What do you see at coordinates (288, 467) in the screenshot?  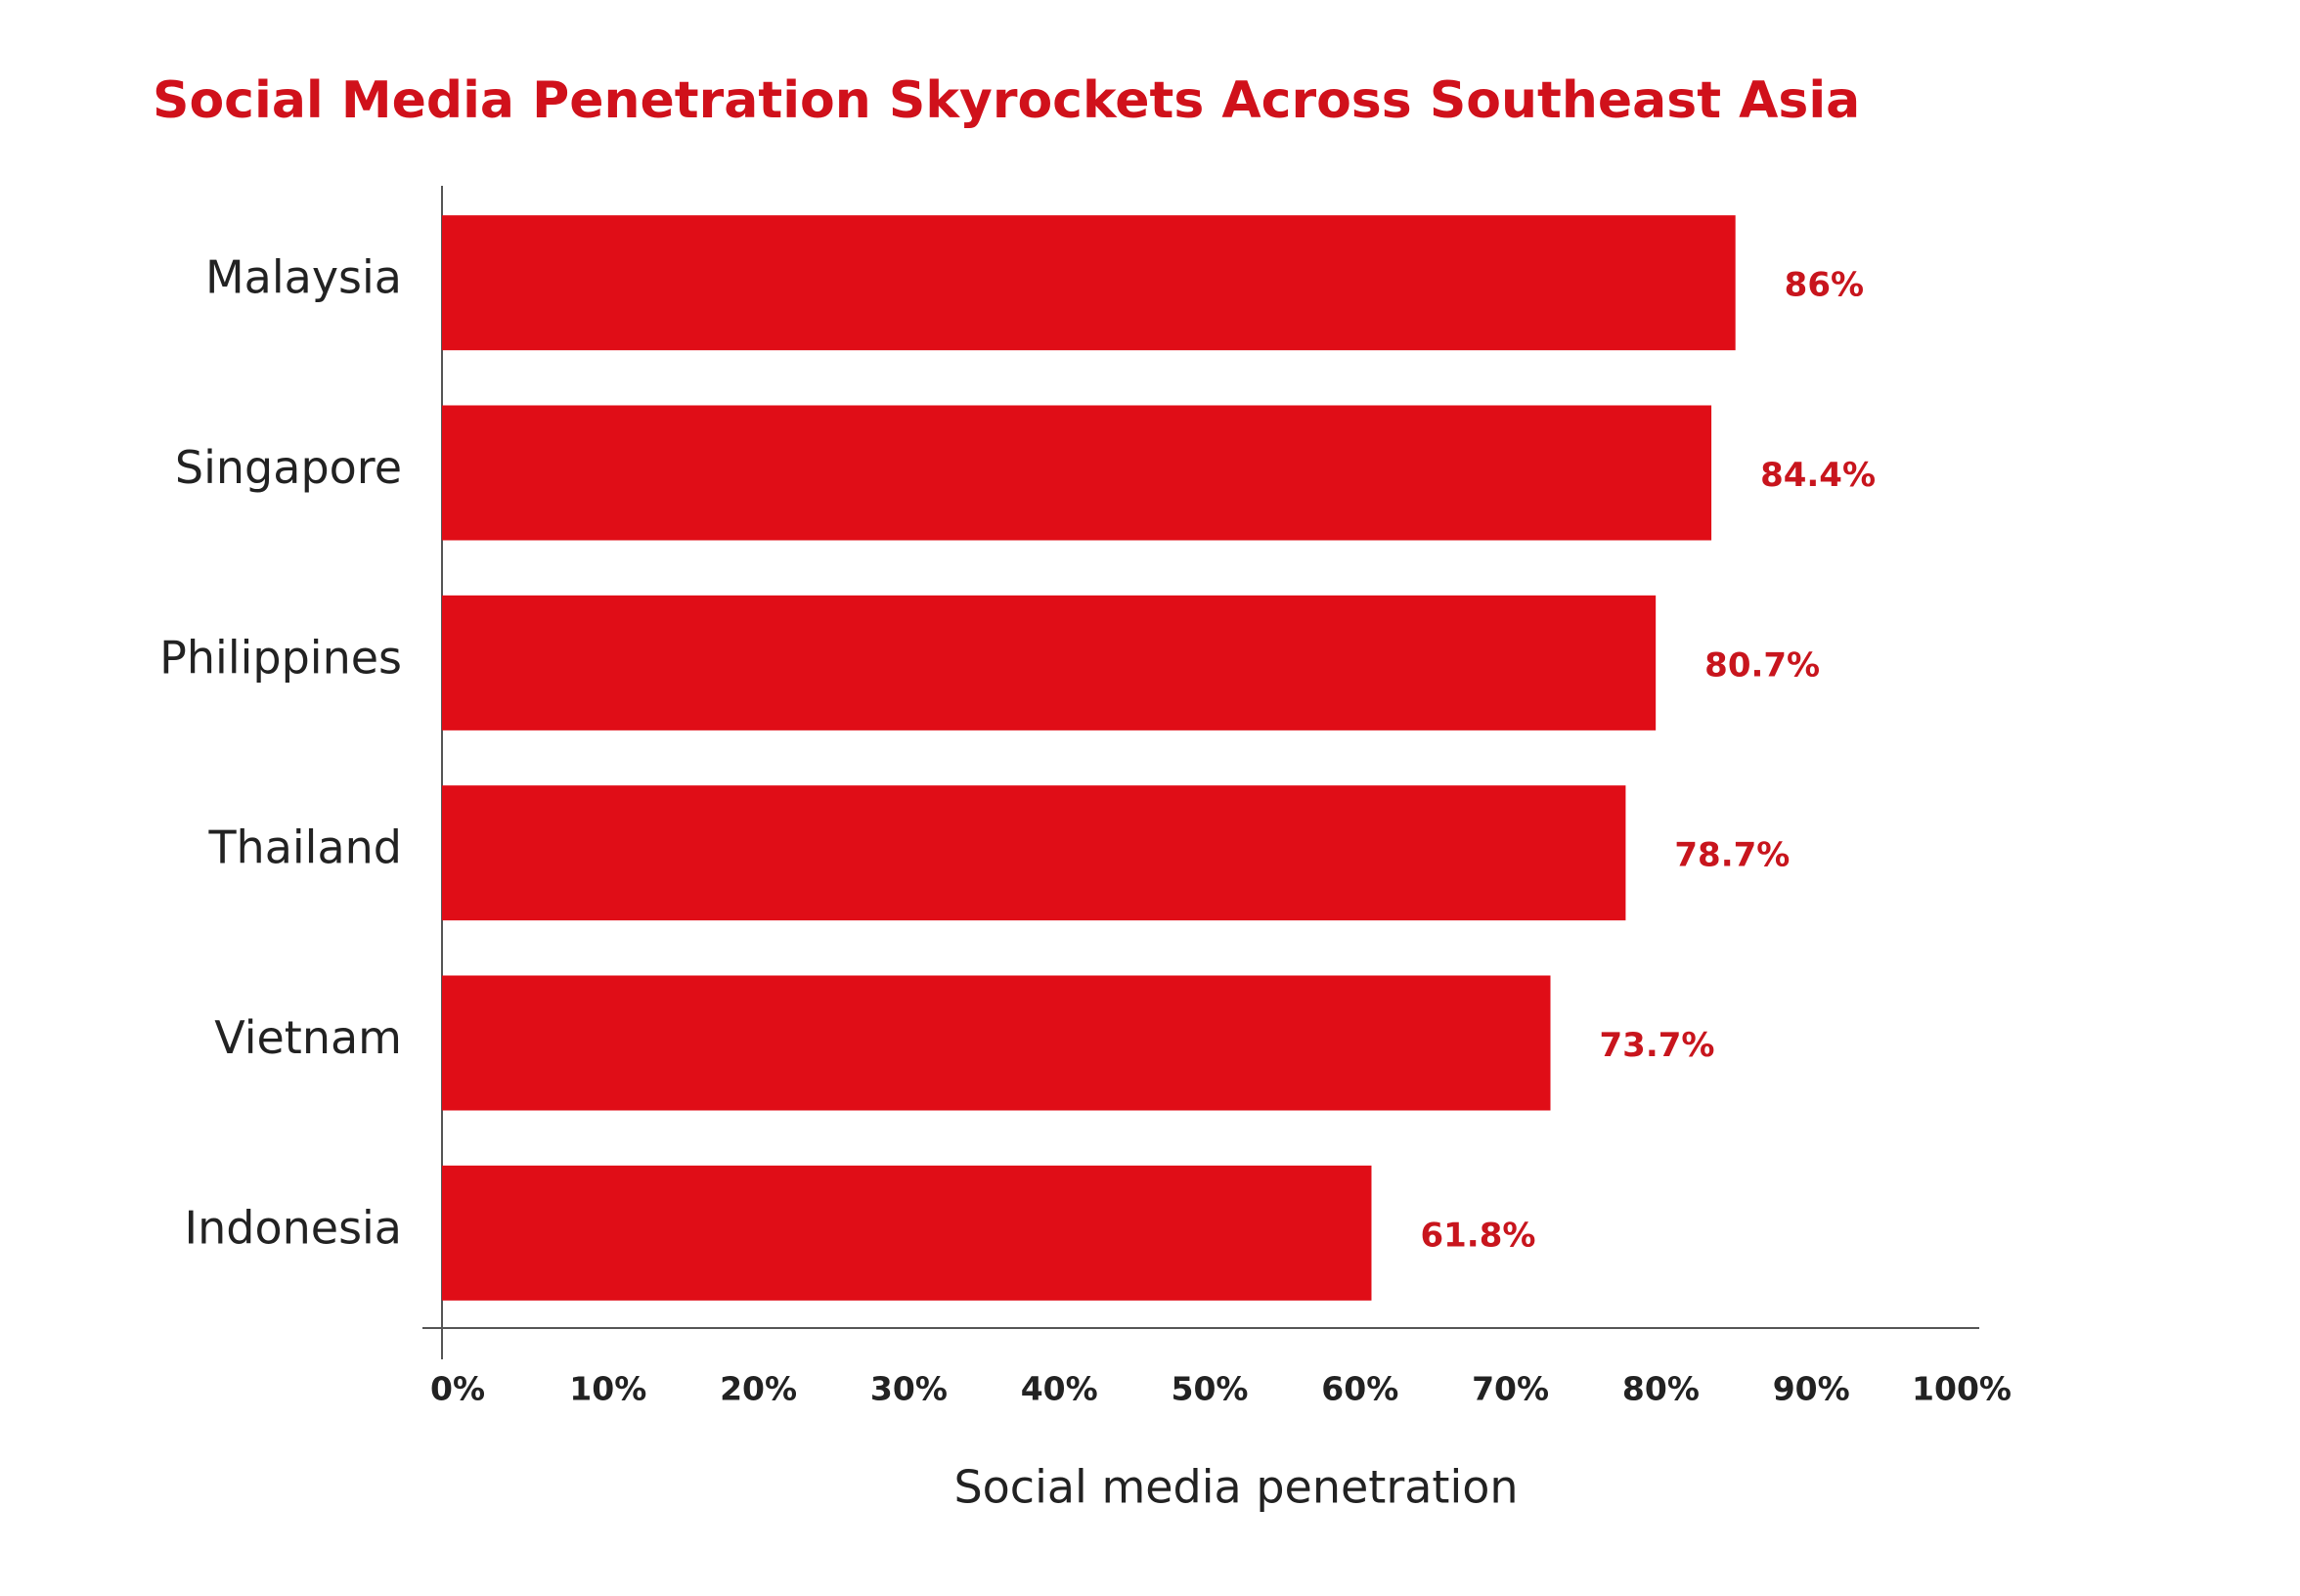 I see `y-tick-label: Singapore` at bounding box center [288, 467].